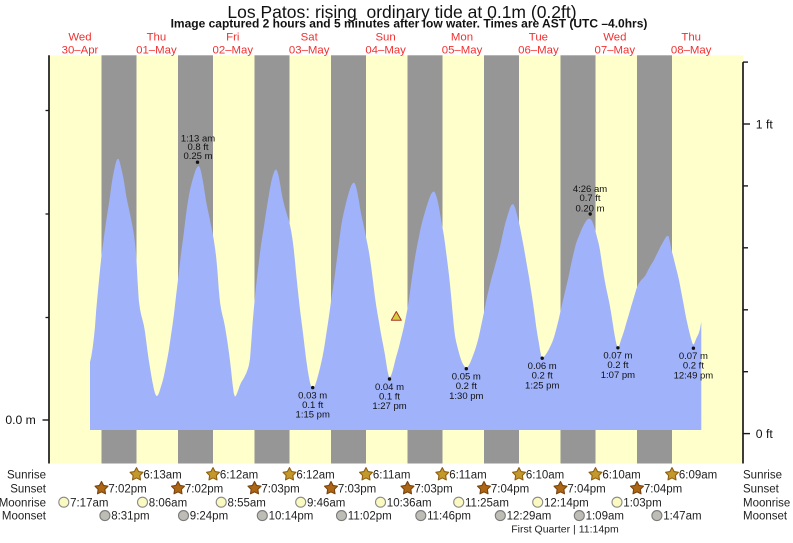 This screenshot has height=543, width=793. What do you see at coordinates (466, 396) in the screenshot?
I see `svg-text: 1:30 pm` at bounding box center [466, 396].